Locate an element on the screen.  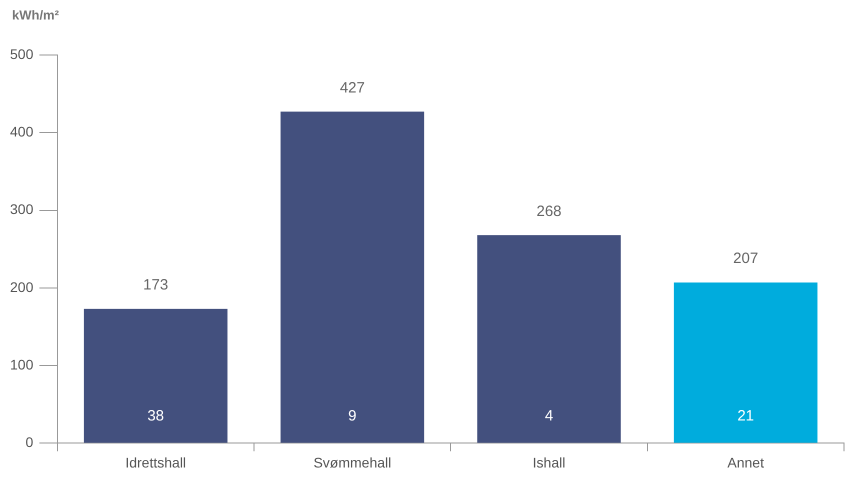
x-tick-label: Annet is located at coordinates (745, 462).